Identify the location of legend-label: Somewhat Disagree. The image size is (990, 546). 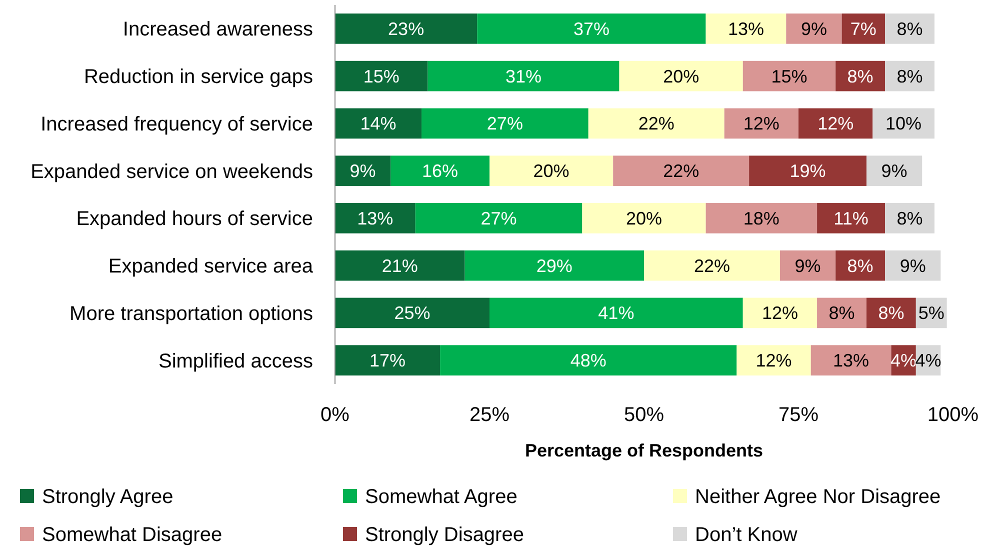
(132, 535).